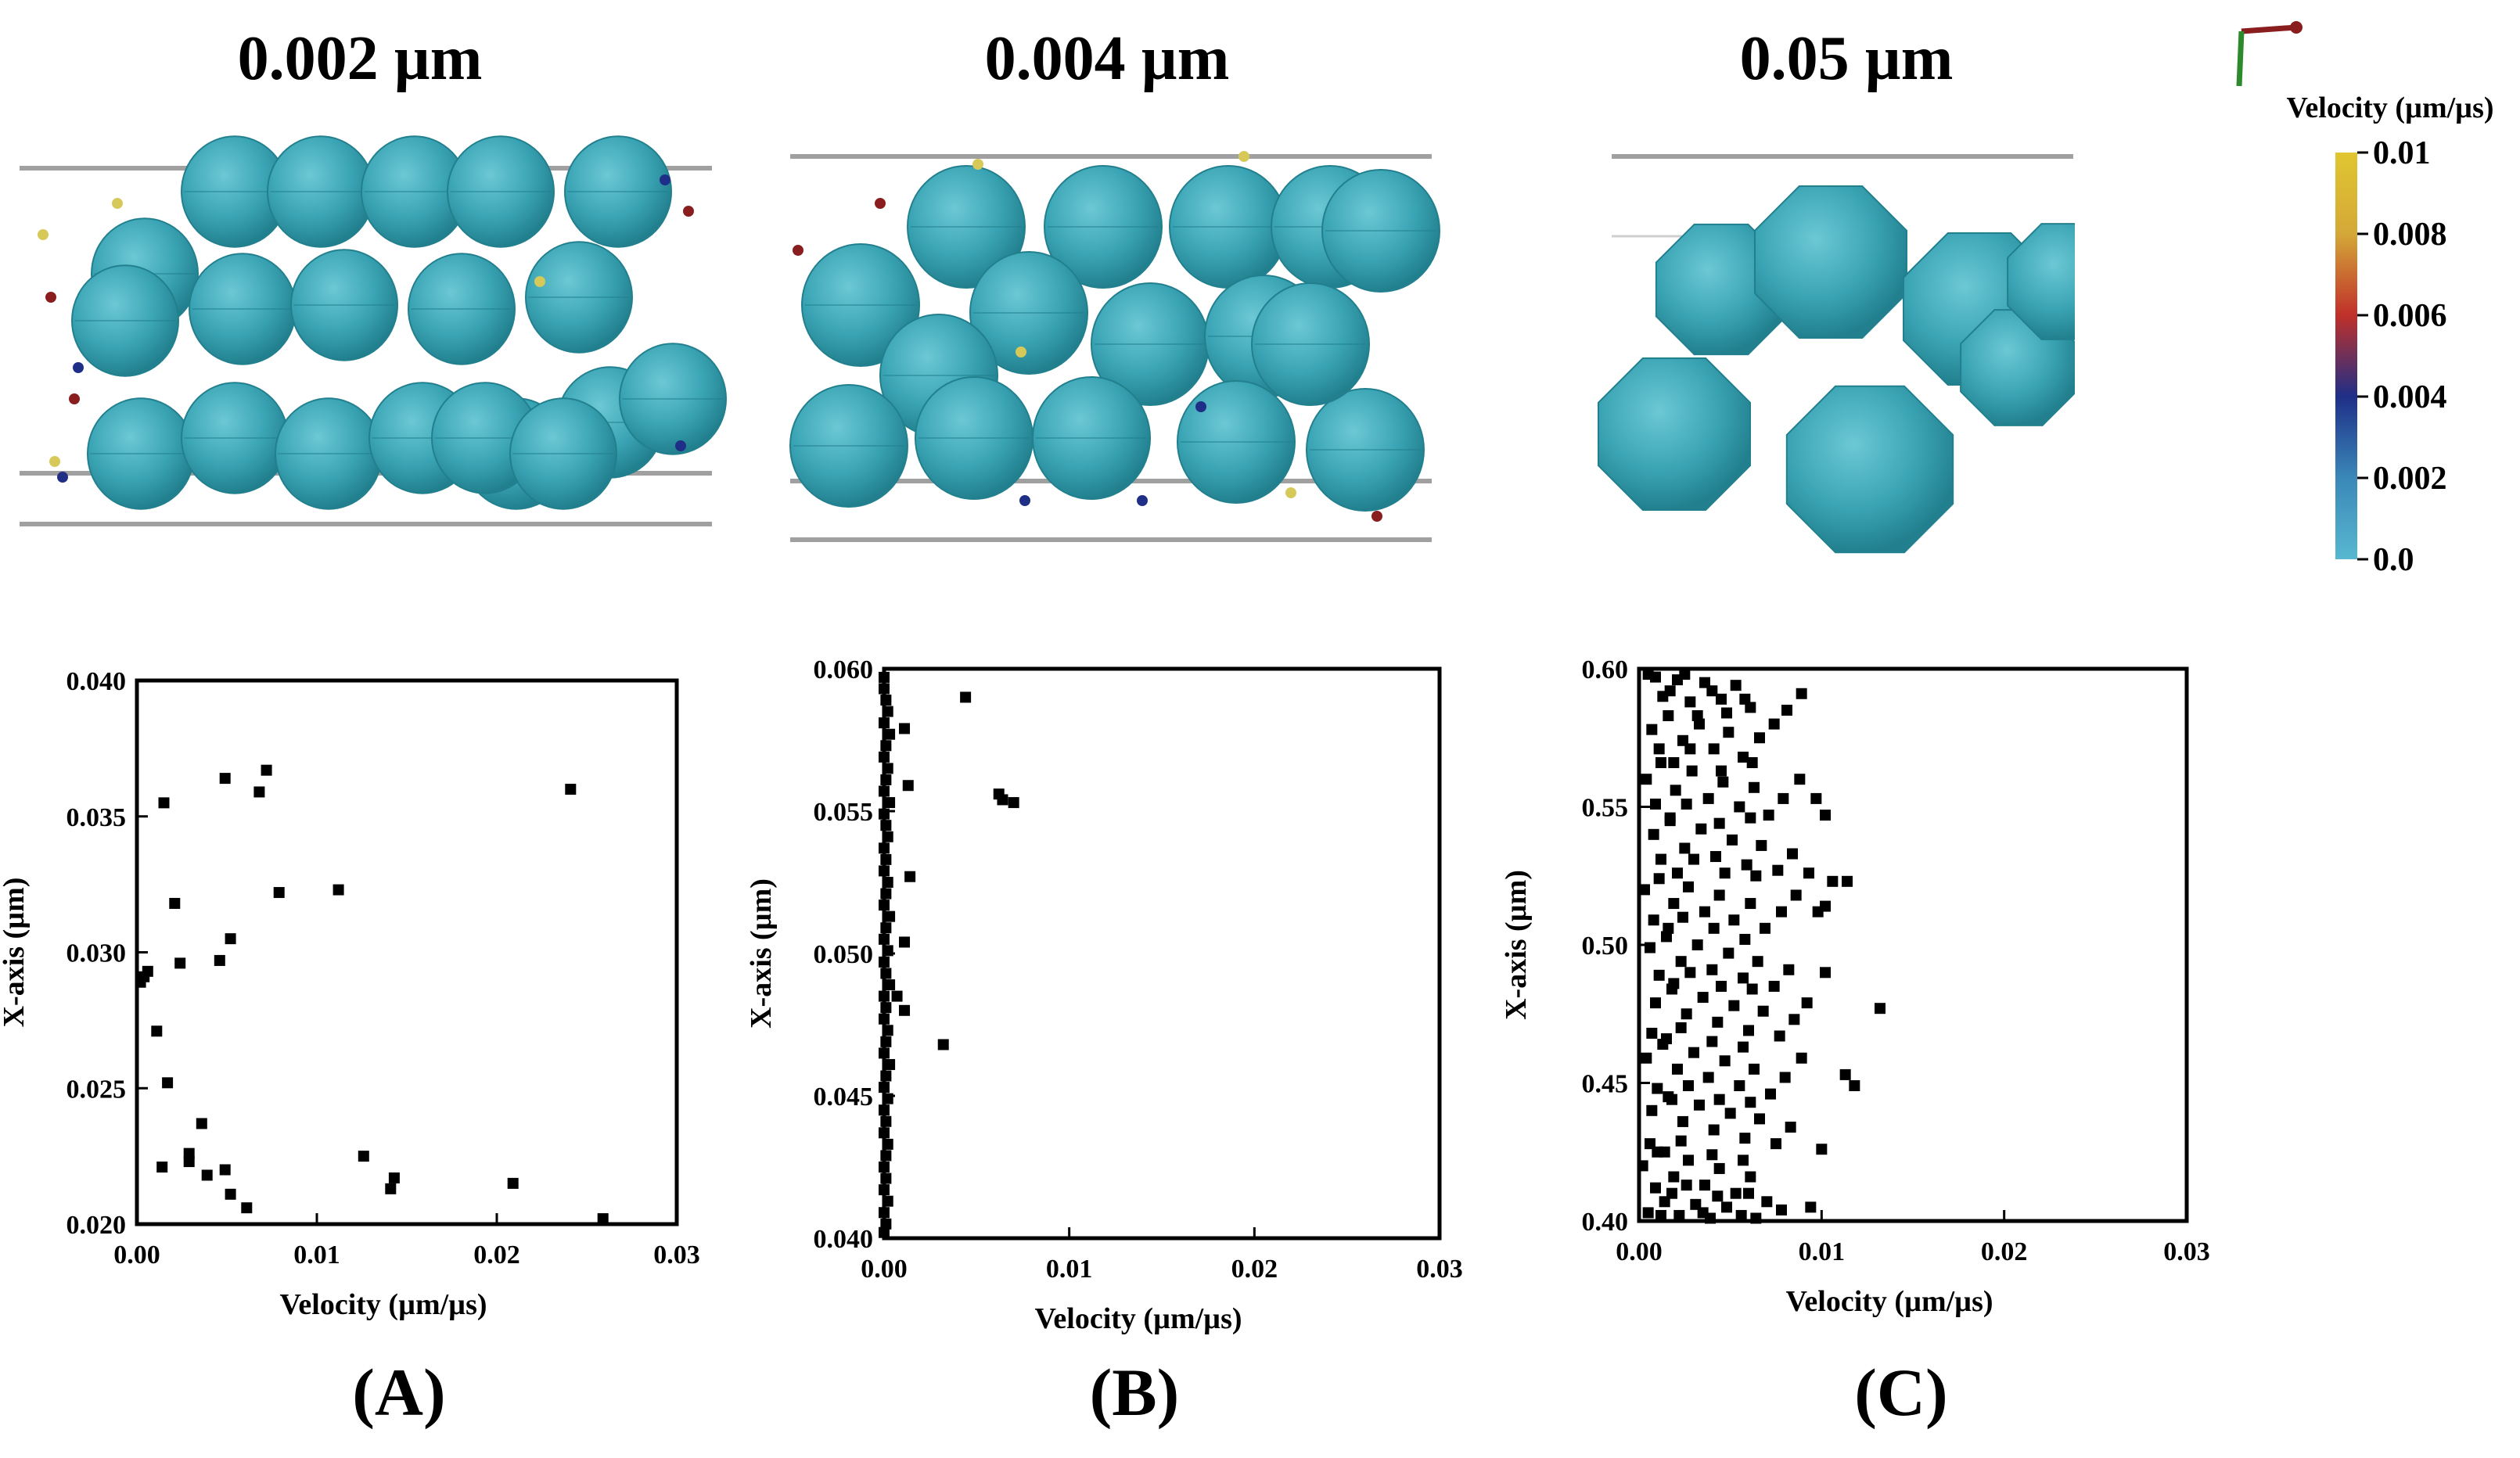 Image resolution: width=2520 pixels, height=1458 pixels. What do you see at coordinates (1069, 1269) in the screenshot?
I see `x-tick-label: 0.01` at bounding box center [1069, 1269].